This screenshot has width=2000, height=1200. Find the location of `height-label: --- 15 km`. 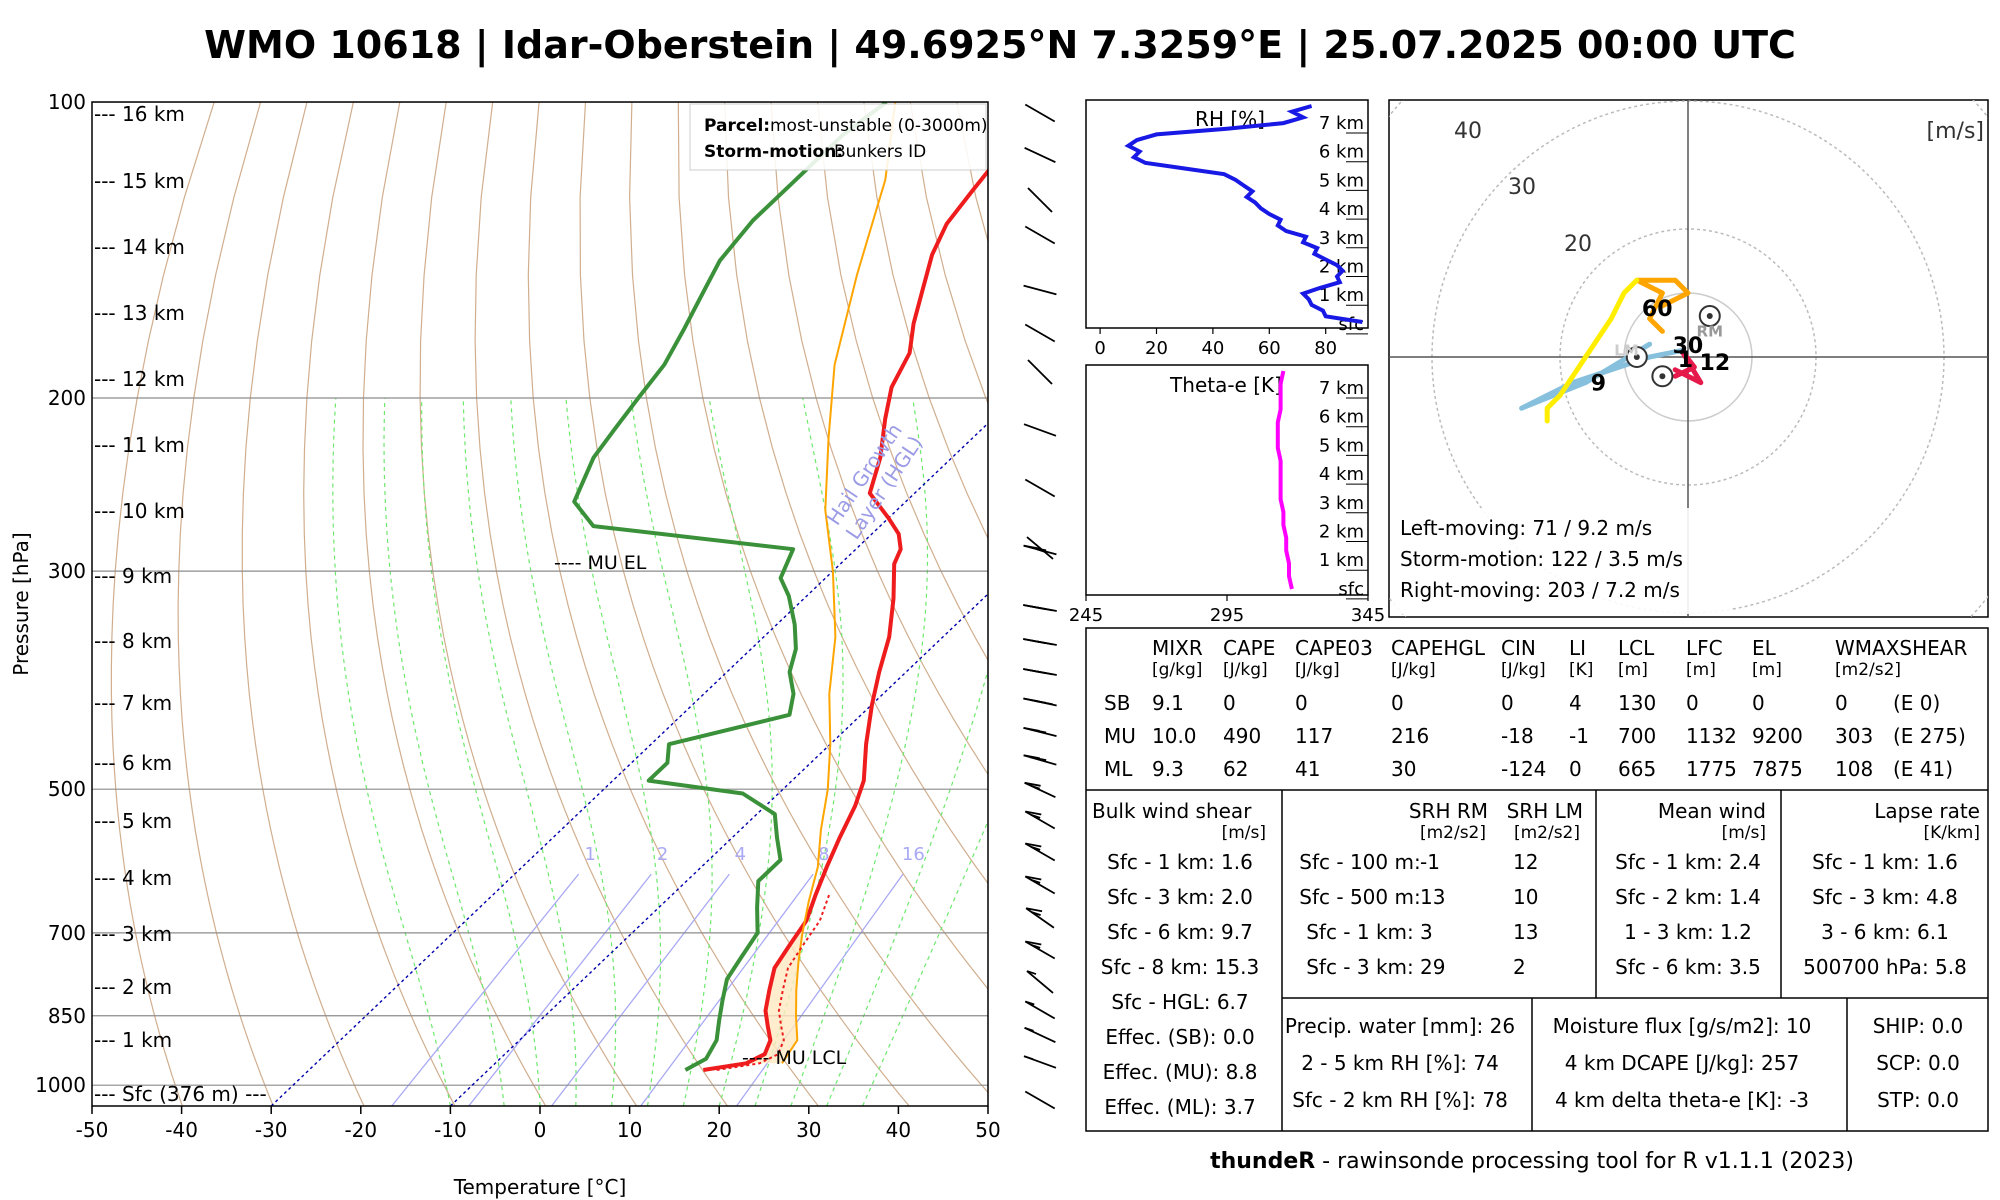

height-label: --- 15 km is located at coordinates (139, 181).